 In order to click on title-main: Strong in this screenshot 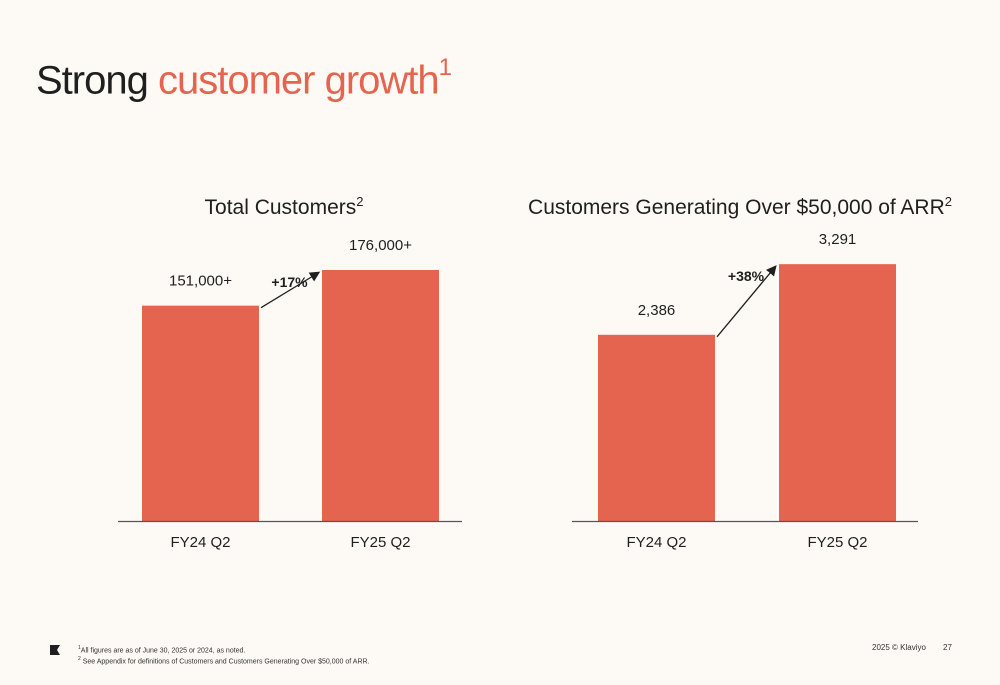, I will do `click(92, 80)`.